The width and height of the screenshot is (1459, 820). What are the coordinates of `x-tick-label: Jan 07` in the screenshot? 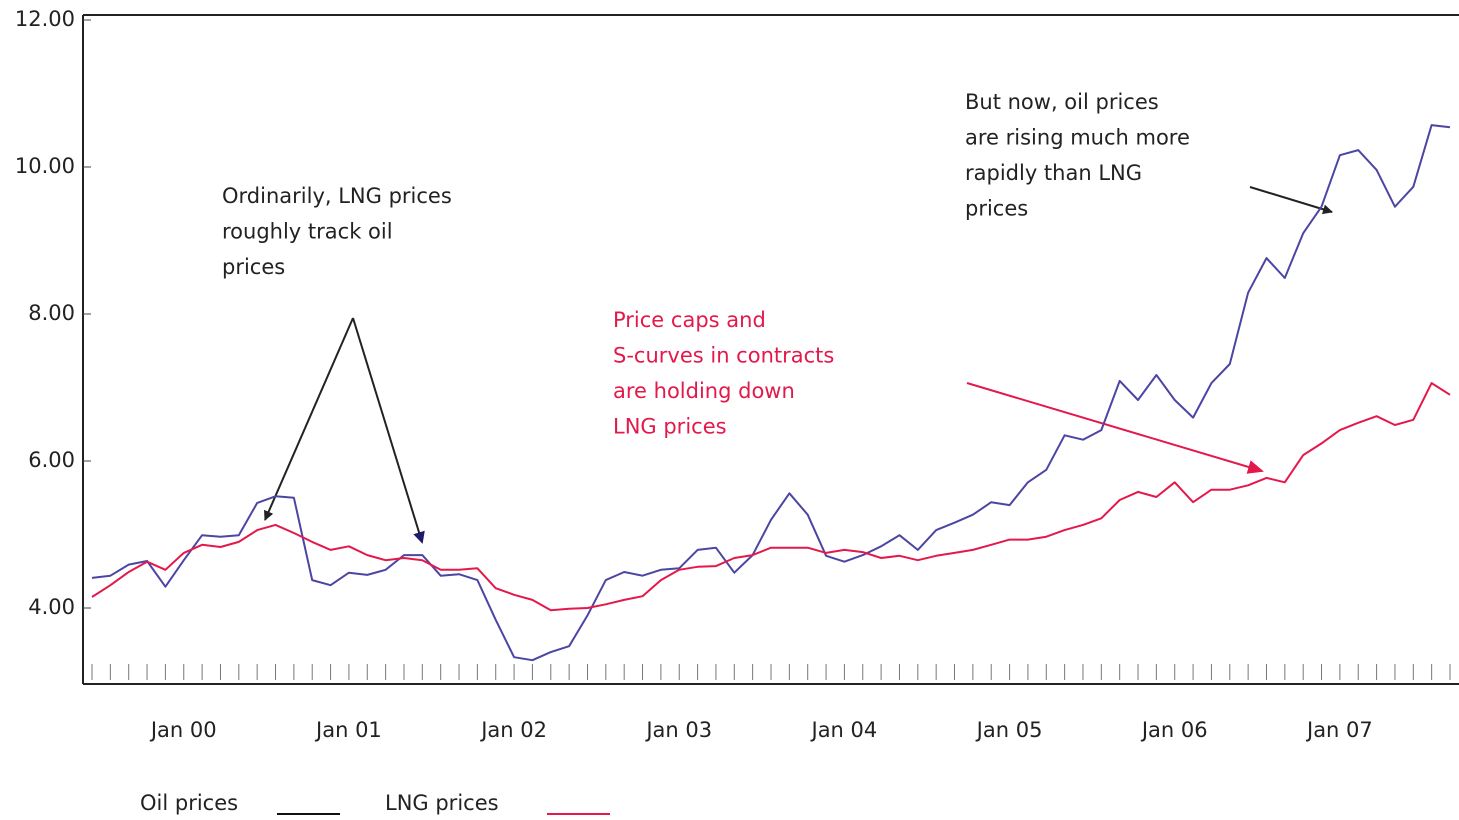 It's located at (1339, 730).